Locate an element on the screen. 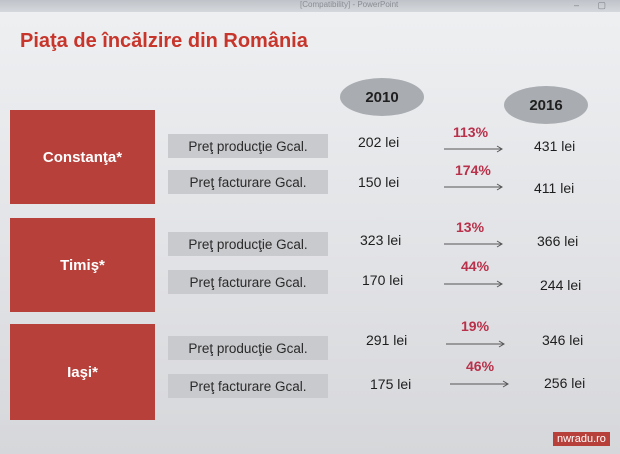 The height and width of the screenshot is (454, 620). value-2010: 175 lei is located at coordinates (391, 384).